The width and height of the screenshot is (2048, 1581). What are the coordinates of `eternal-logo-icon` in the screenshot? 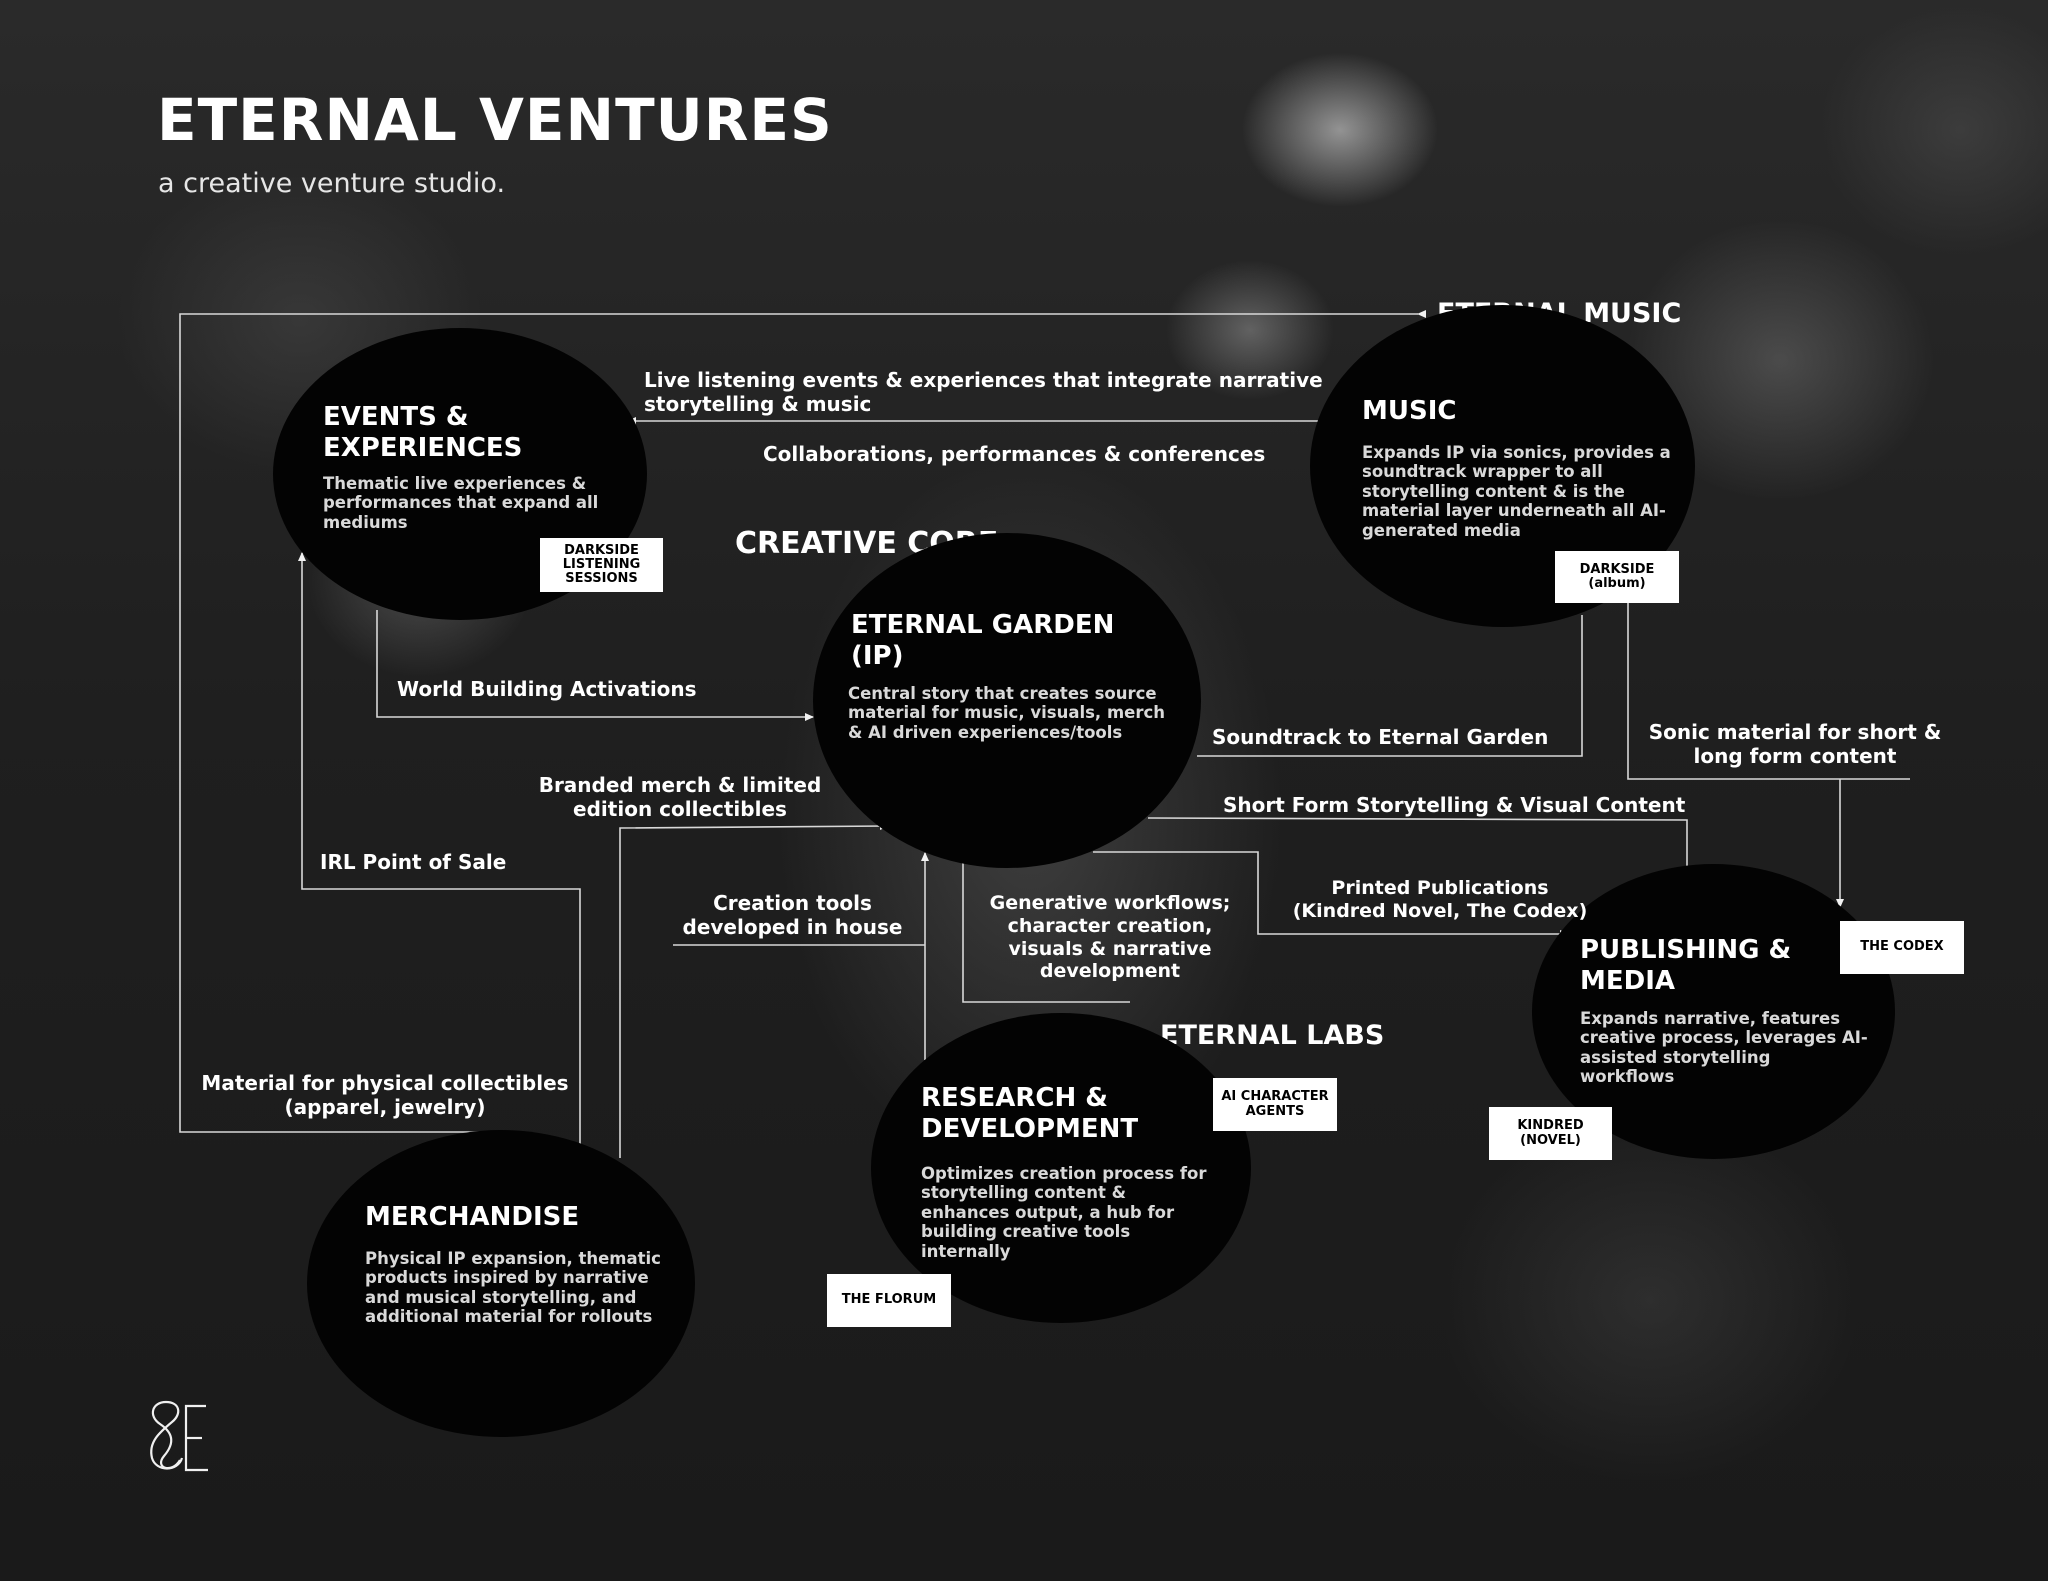 It's located at (179, 1436).